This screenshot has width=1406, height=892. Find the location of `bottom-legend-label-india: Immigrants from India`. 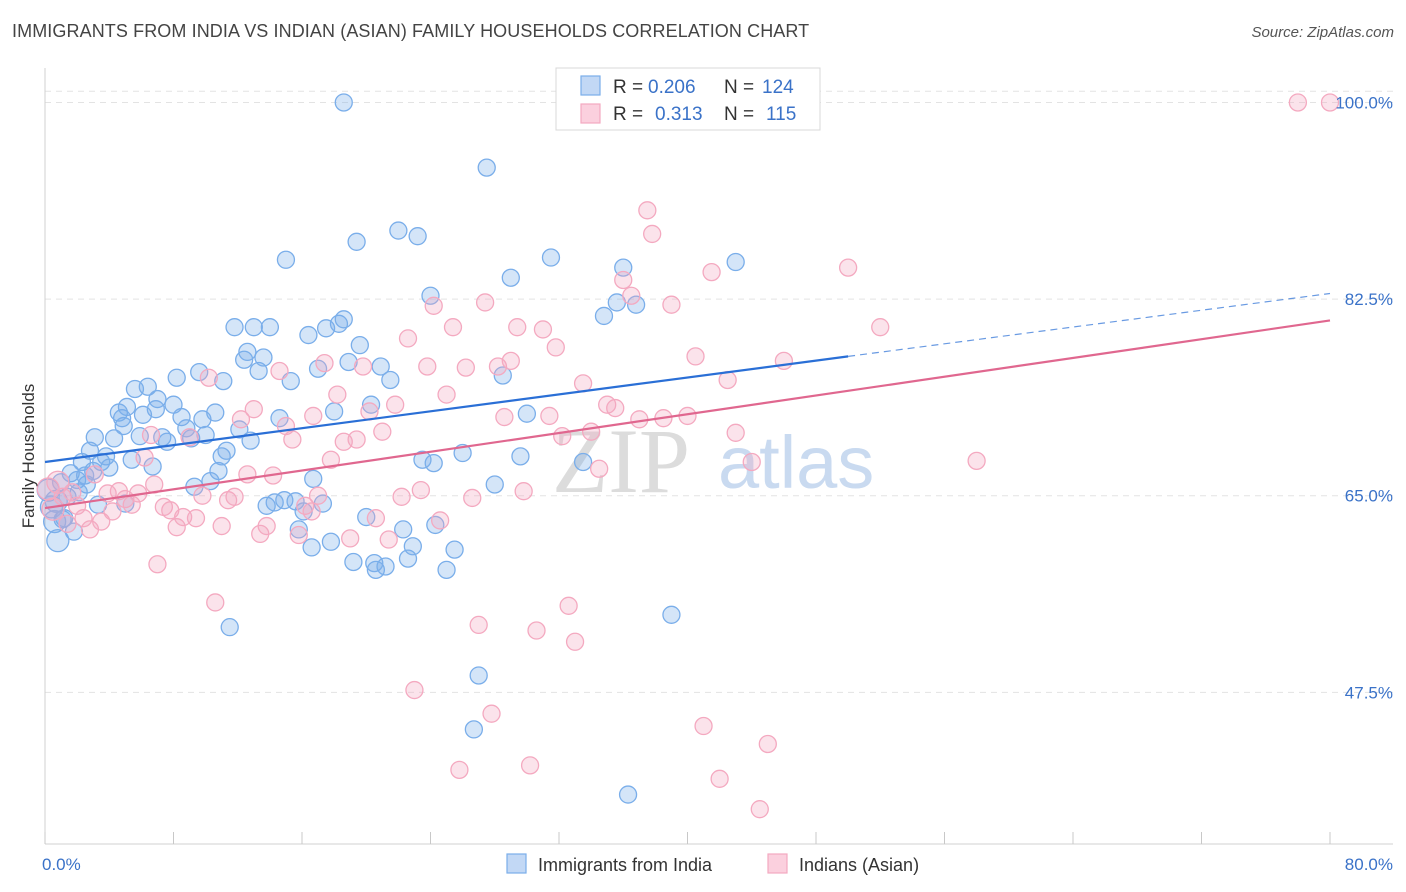

bottom-legend-label-india: Immigrants from India is located at coordinates (625, 865).